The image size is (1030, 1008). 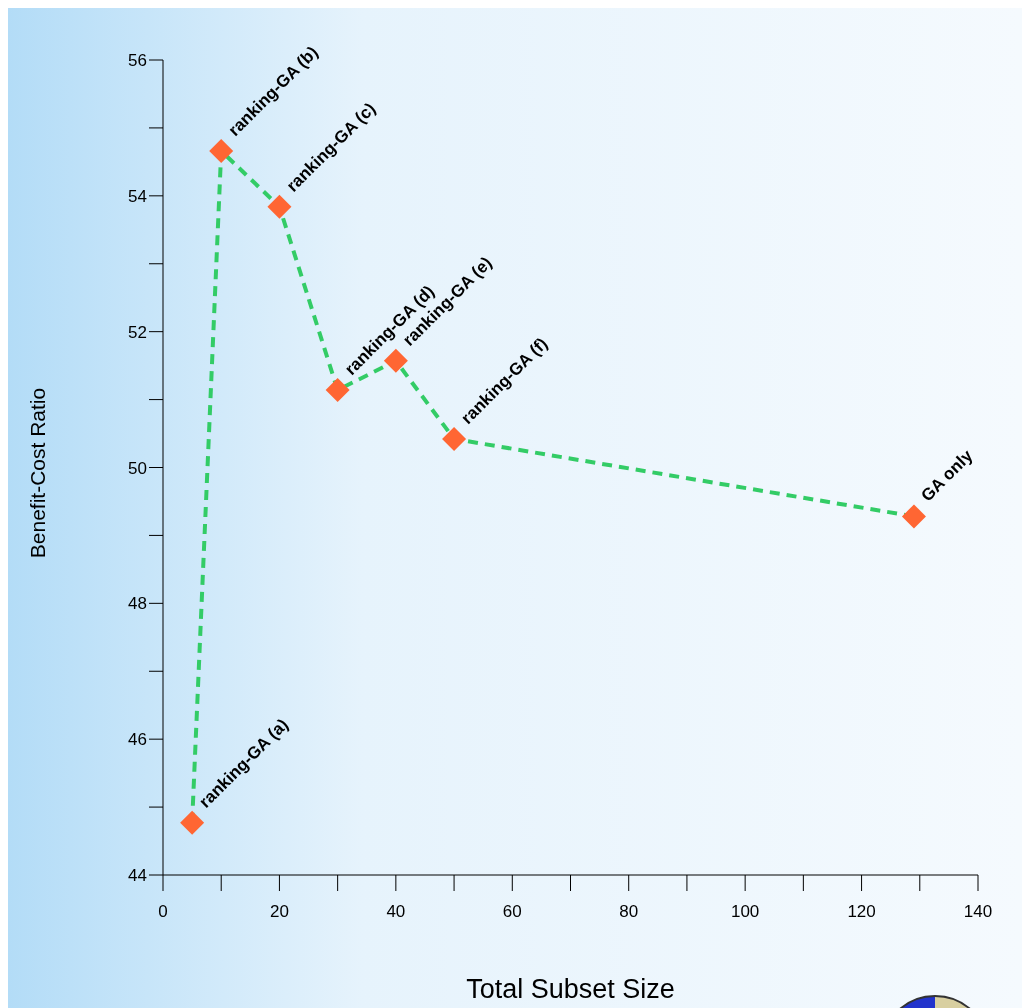 I want to click on x-tick-label: 0, so click(x=163, y=912).